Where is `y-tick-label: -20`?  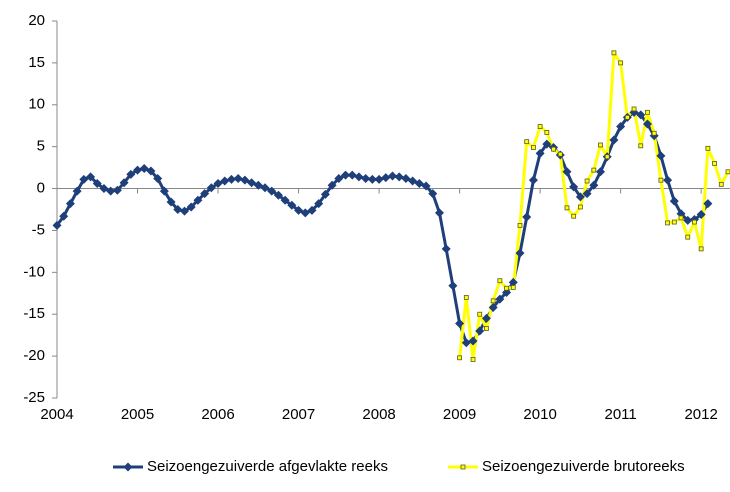
y-tick-label: -20 is located at coordinates (34, 355).